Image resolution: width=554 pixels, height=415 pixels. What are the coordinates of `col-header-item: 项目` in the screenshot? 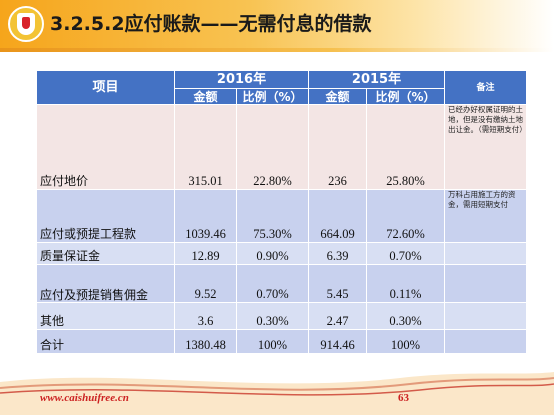 It's located at (105, 87).